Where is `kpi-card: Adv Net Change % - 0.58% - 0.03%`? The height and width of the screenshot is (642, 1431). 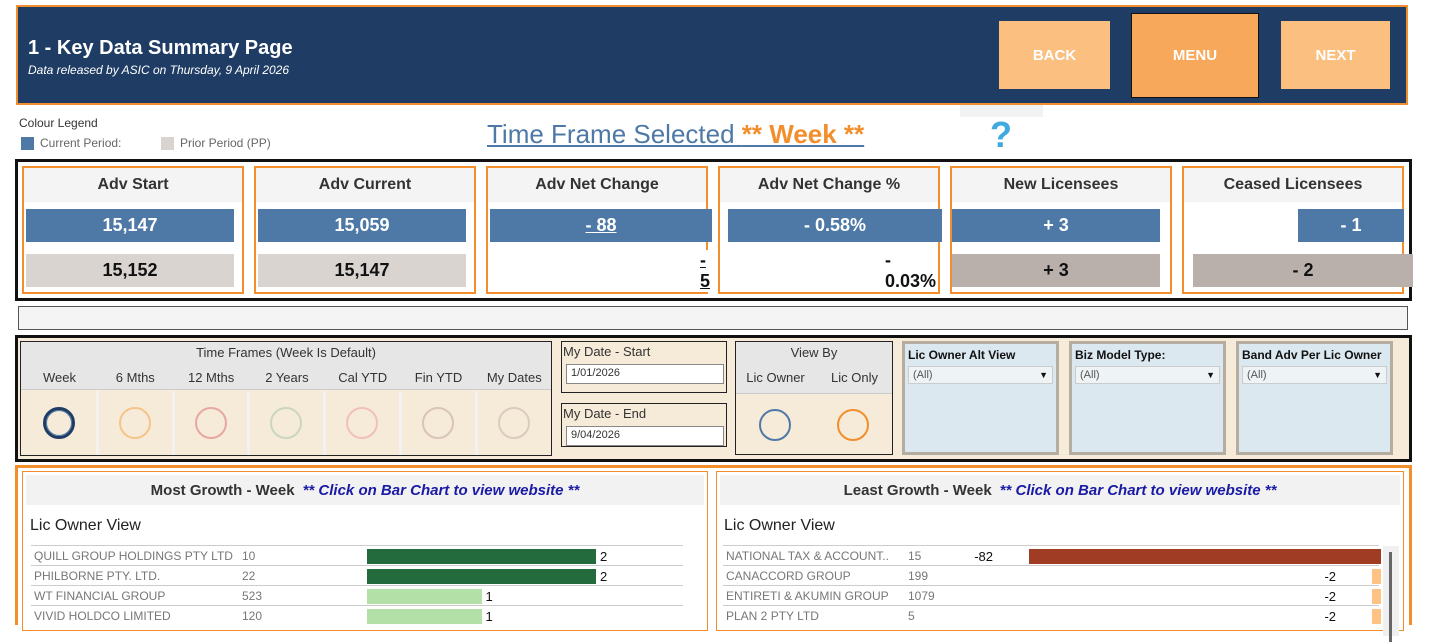 kpi-card: Adv Net Change % - 0.58% - 0.03% is located at coordinates (830, 230).